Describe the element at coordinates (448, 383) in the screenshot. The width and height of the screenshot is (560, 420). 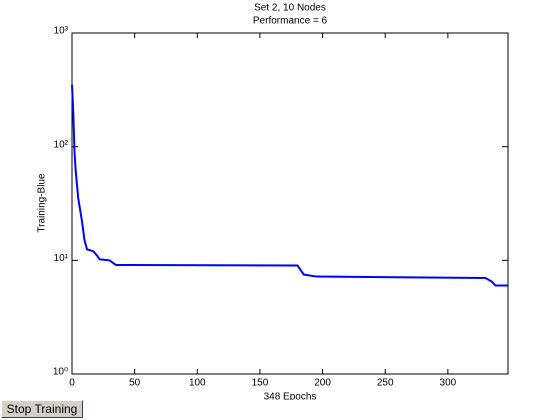
I see `x-tick-label: 300` at that location.